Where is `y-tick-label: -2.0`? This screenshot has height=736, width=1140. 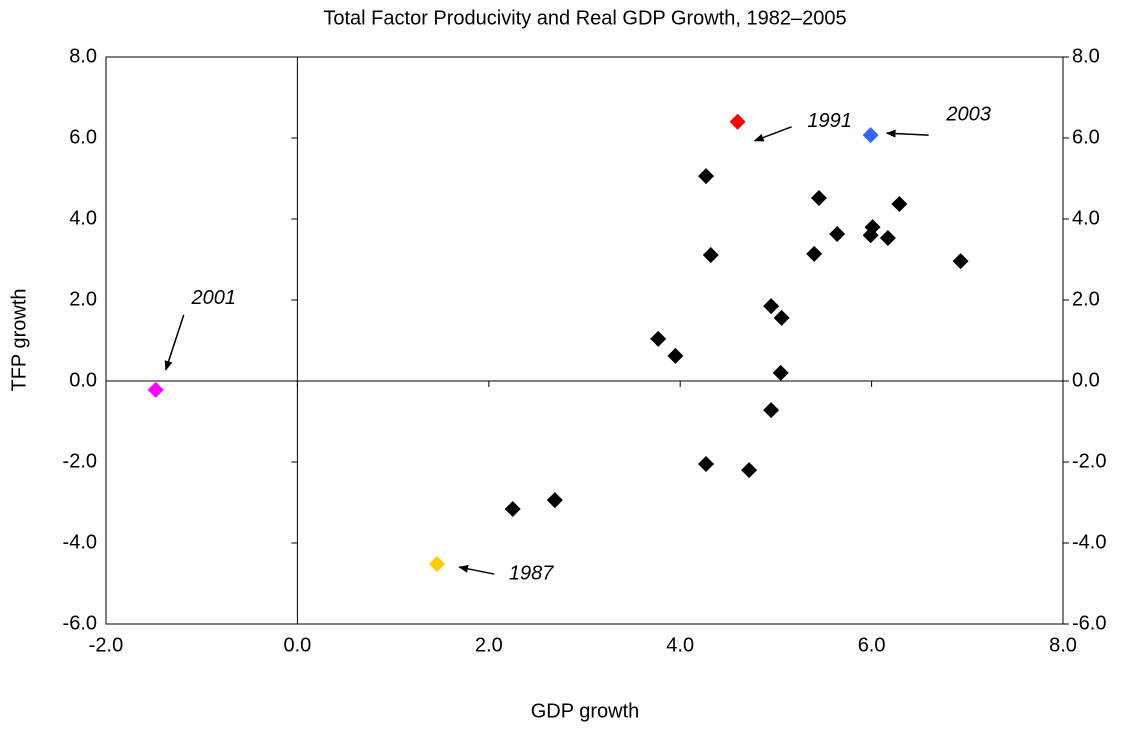 y-tick-label: -2.0 is located at coordinates (80, 461).